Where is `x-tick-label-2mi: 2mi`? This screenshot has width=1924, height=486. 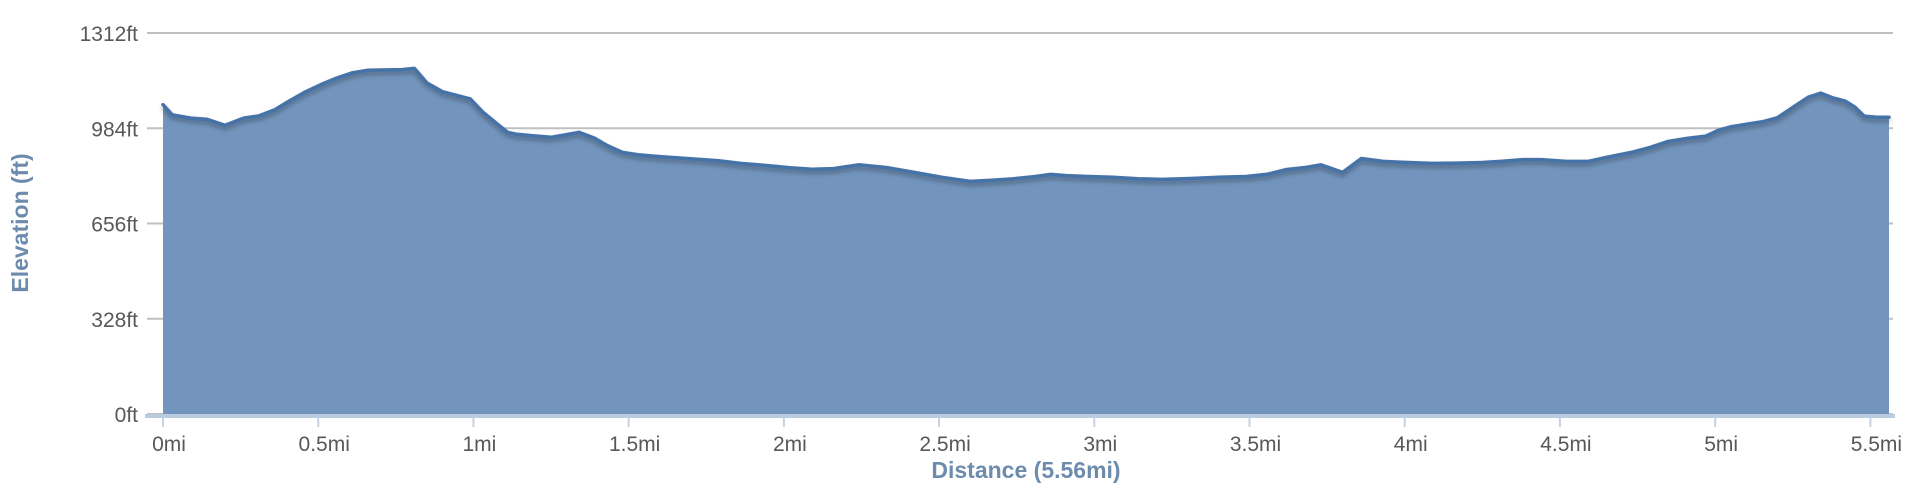 x-tick-label-2mi: 2mi is located at coordinates (790, 444).